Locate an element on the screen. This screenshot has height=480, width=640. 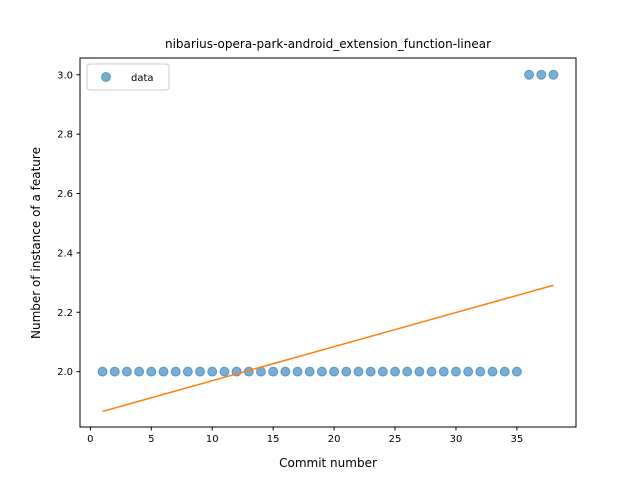
y-tick-label: 2.4 is located at coordinates (65, 253).